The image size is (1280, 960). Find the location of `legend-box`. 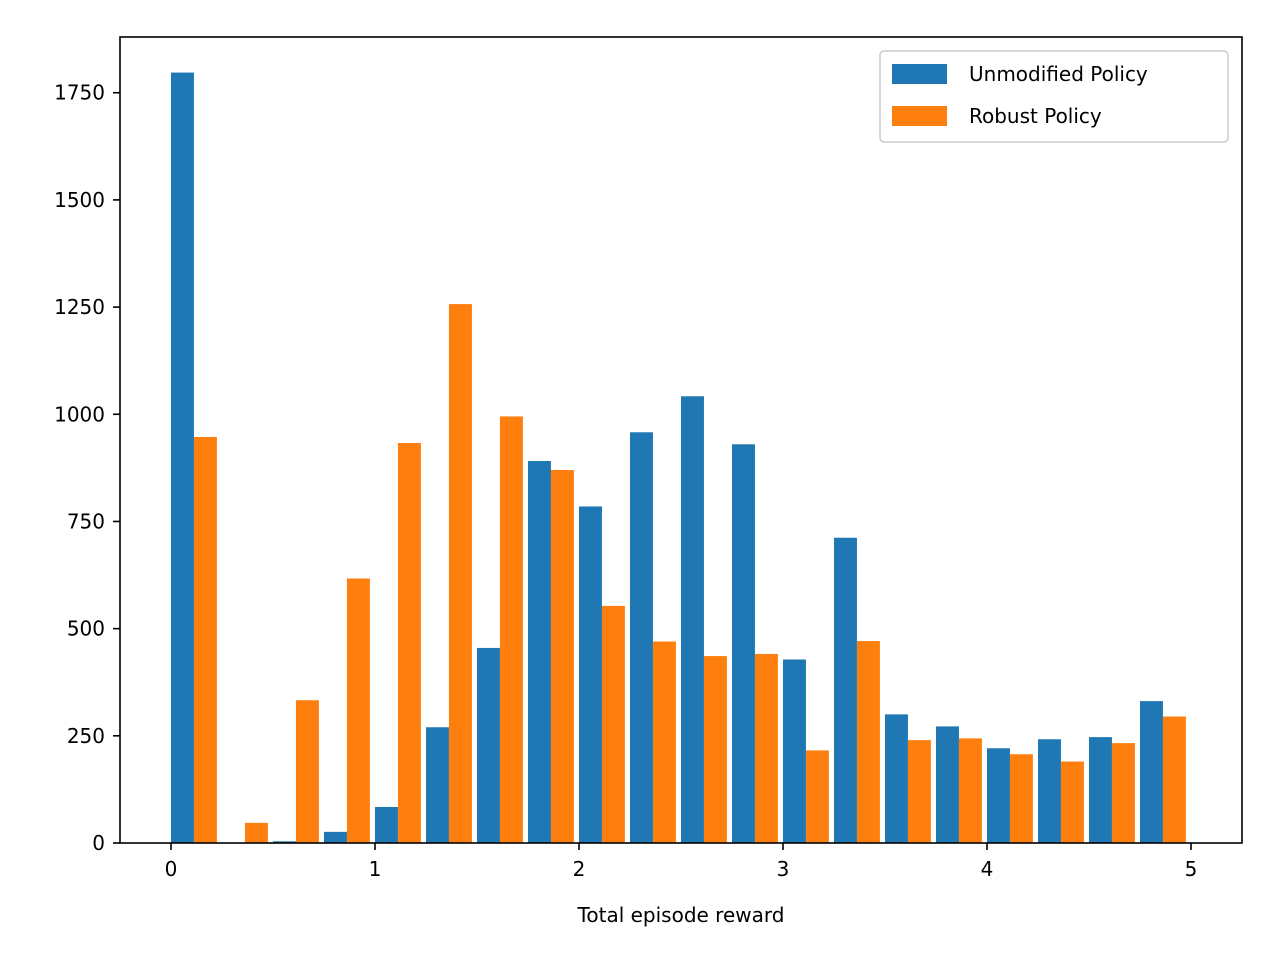

legend-box is located at coordinates (1054, 96).